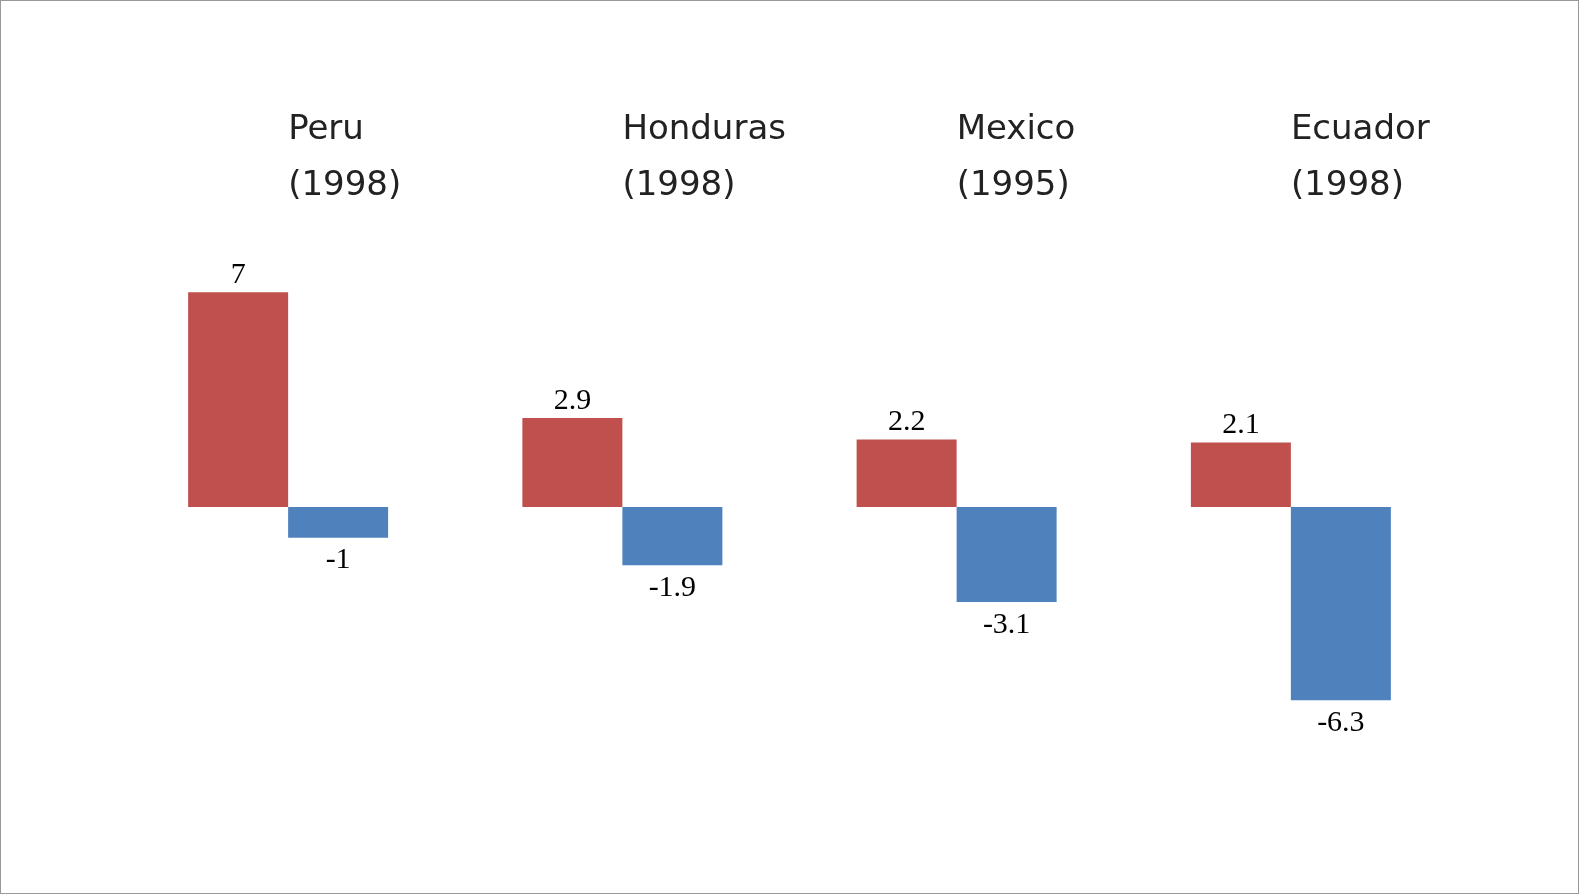 The width and height of the screenshot is (1579, 894). What do you see at coordinates (1360, 155) in the screenshot?
I see `x-tick-label: Ecuador (1998)` at bounding box center [1360, 155].